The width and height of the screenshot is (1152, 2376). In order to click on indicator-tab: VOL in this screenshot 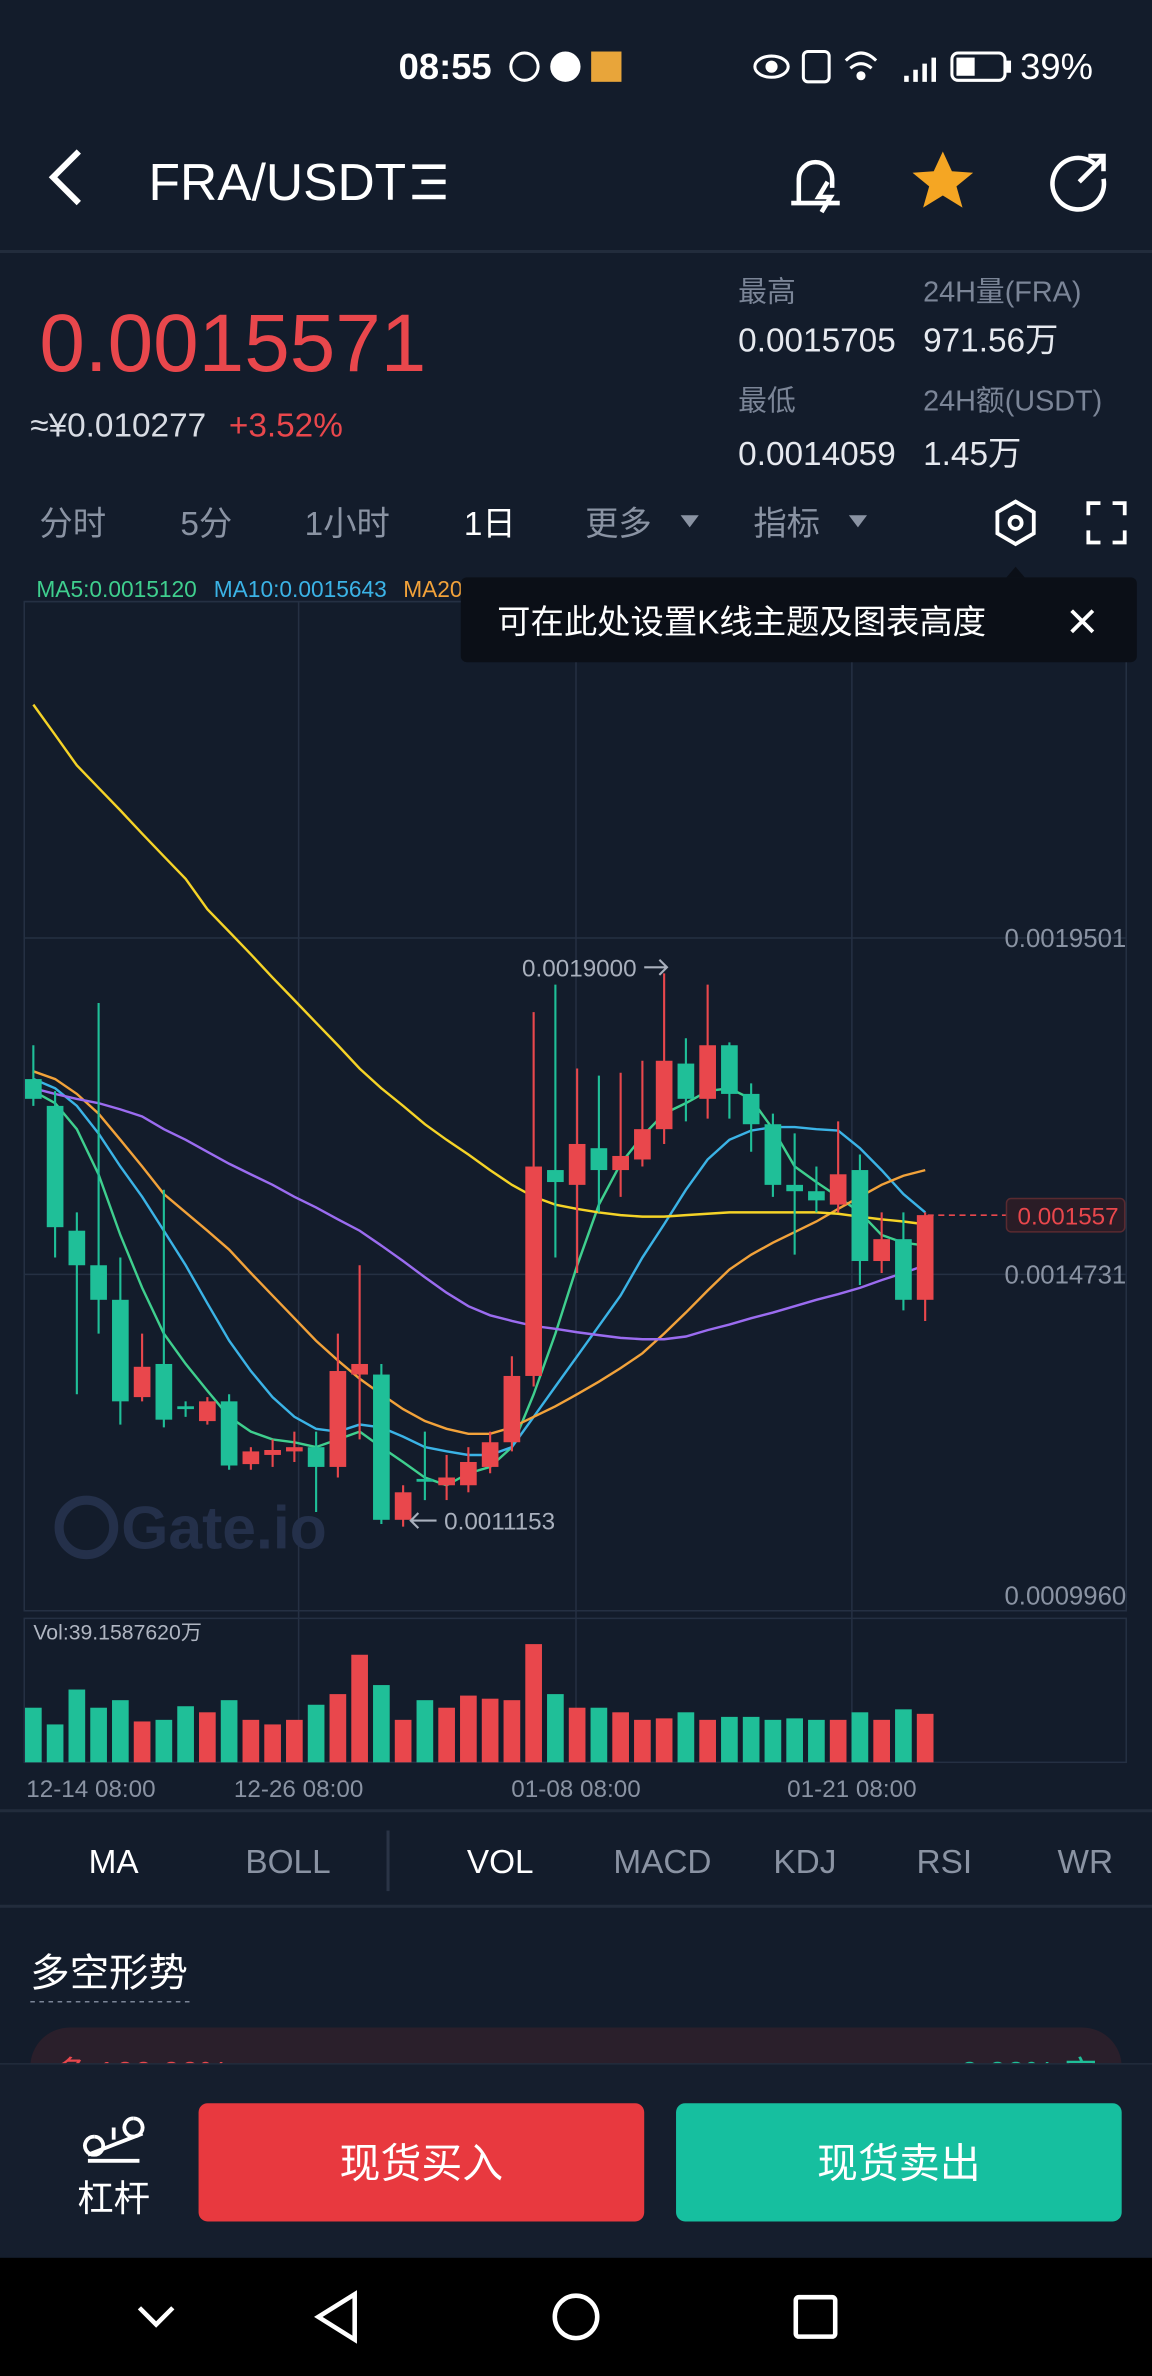, I will do `click(500, 1862)`.